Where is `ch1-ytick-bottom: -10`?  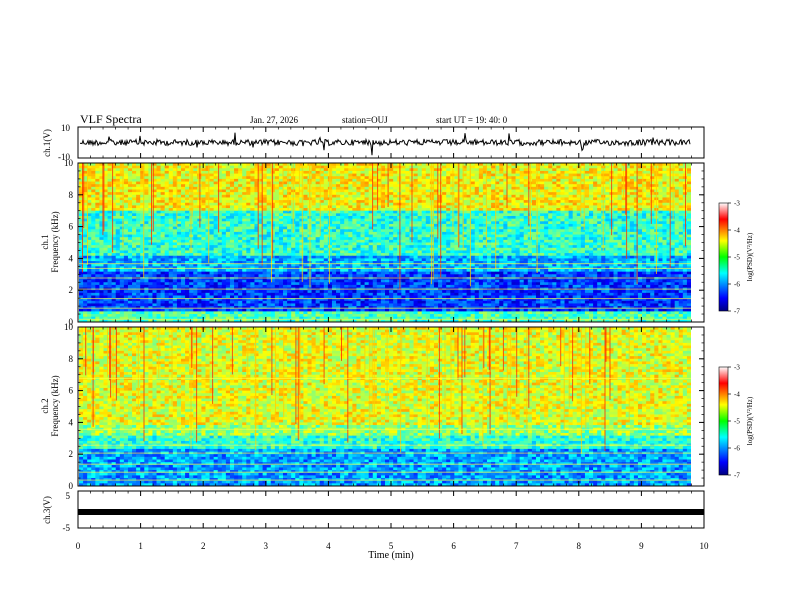 ch1-ytick-bottom: -10 is located at coordinates (64, 157).